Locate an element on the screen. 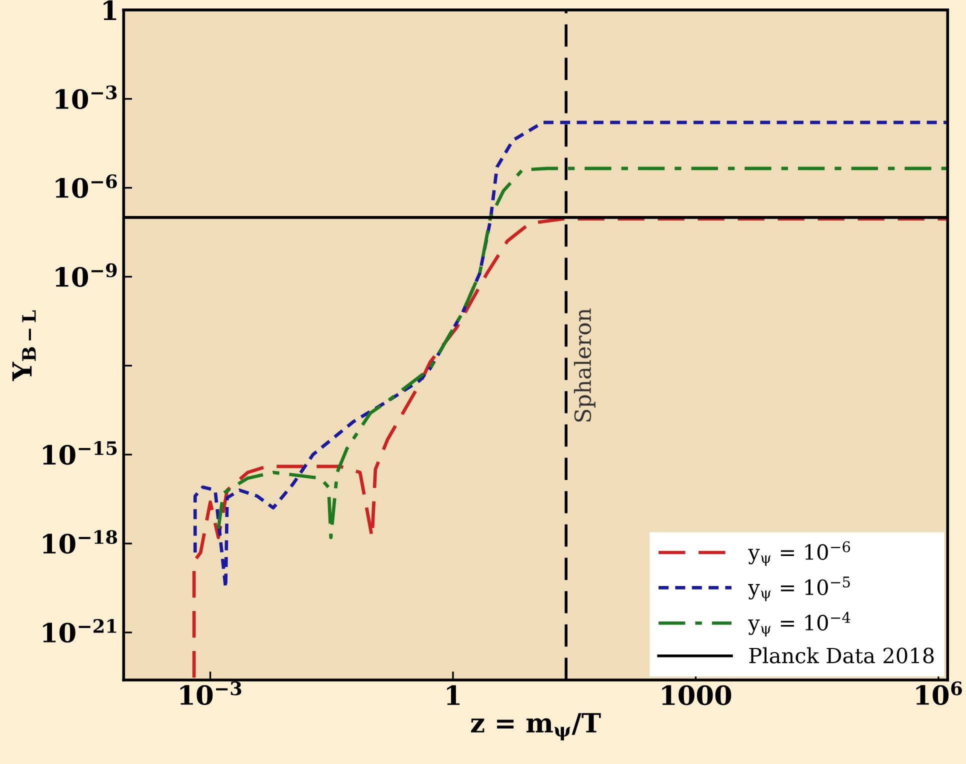 The image size is (966, 764). x-tick-label: 10$^{−3}$ is located at coordinates (211, 693).